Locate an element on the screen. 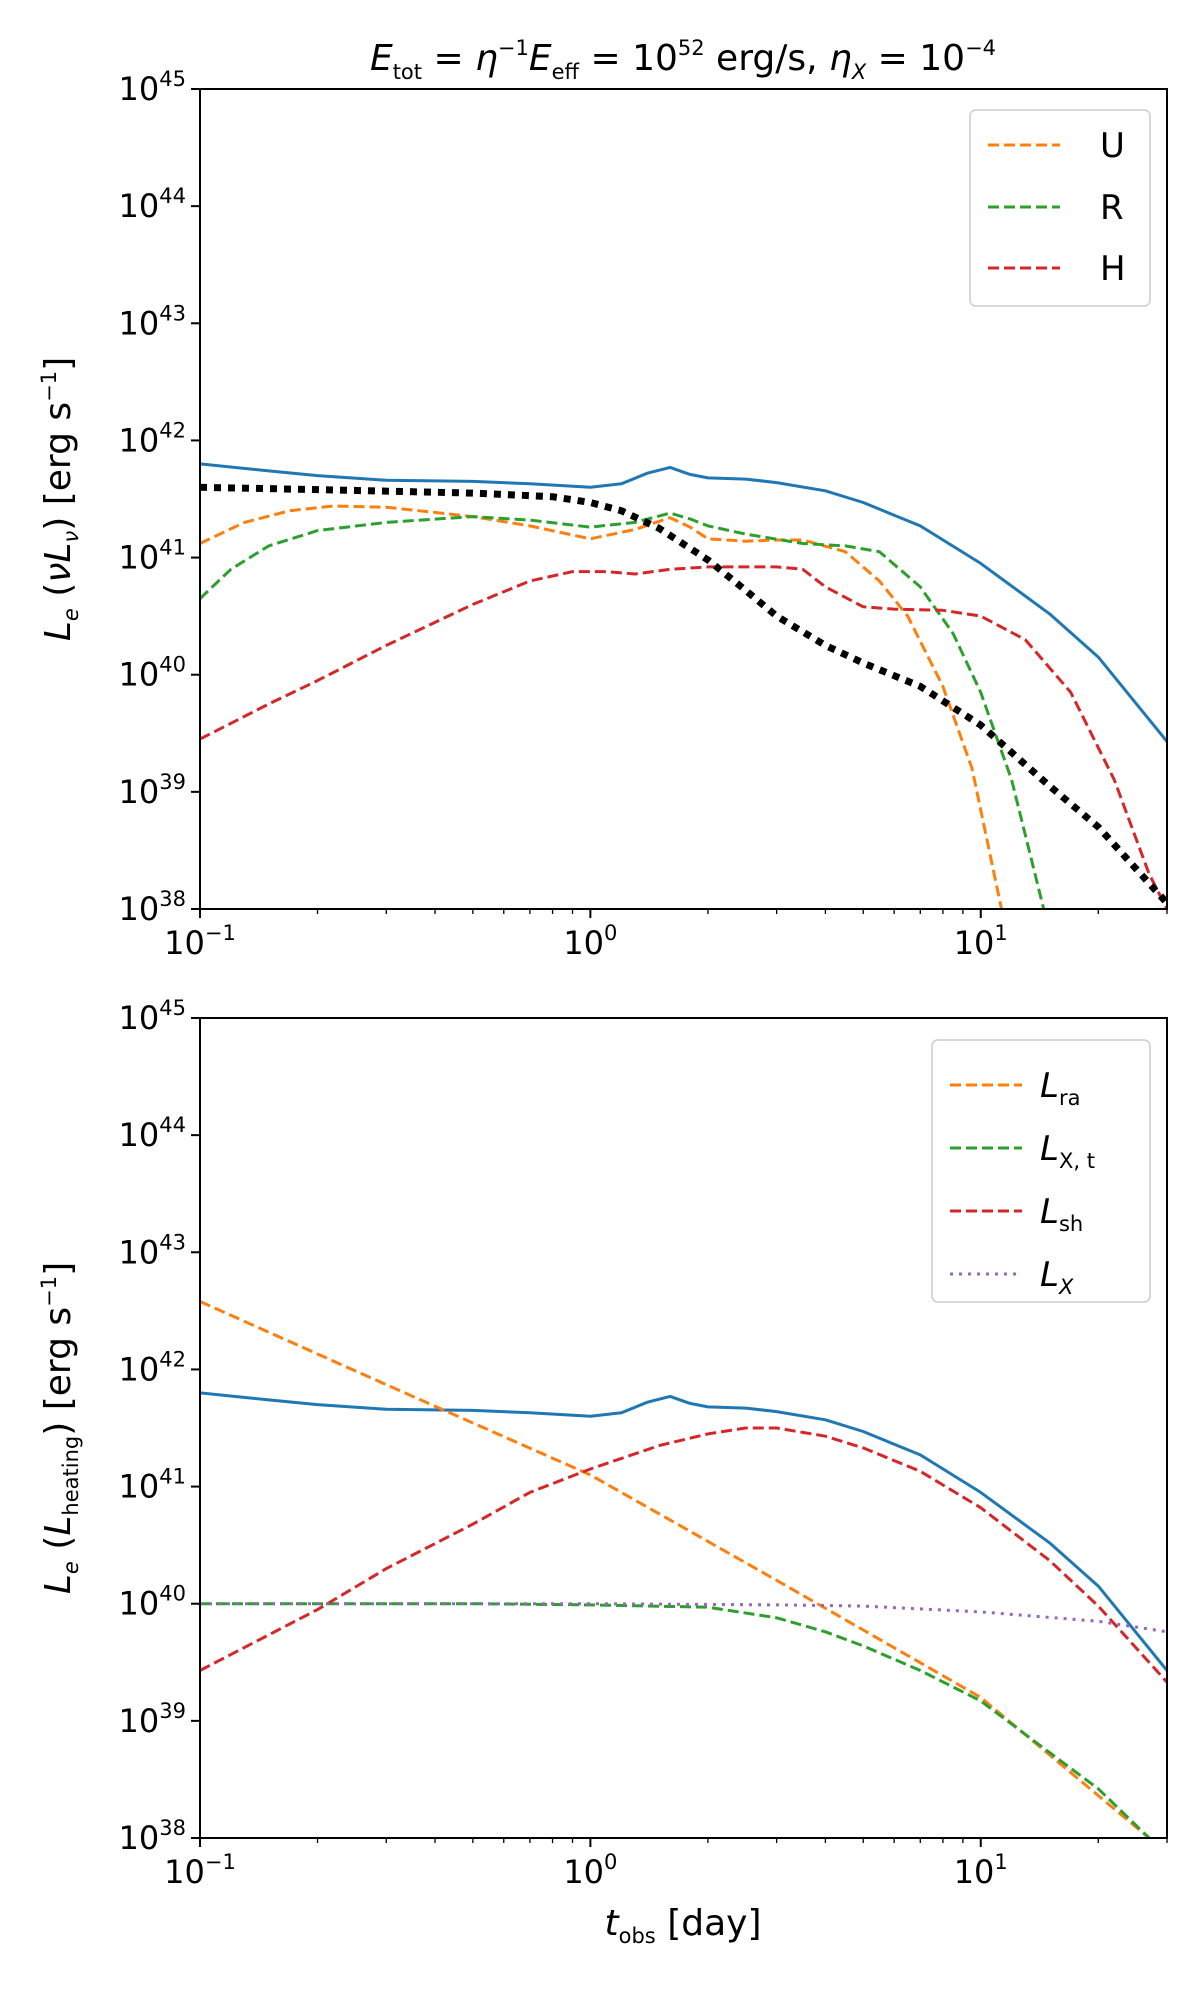 This screenshot has height=2000, width=1200. bottom-y-axis-label: Le (Lheating) [erg s−1] is located at coordinates (60, 1428).